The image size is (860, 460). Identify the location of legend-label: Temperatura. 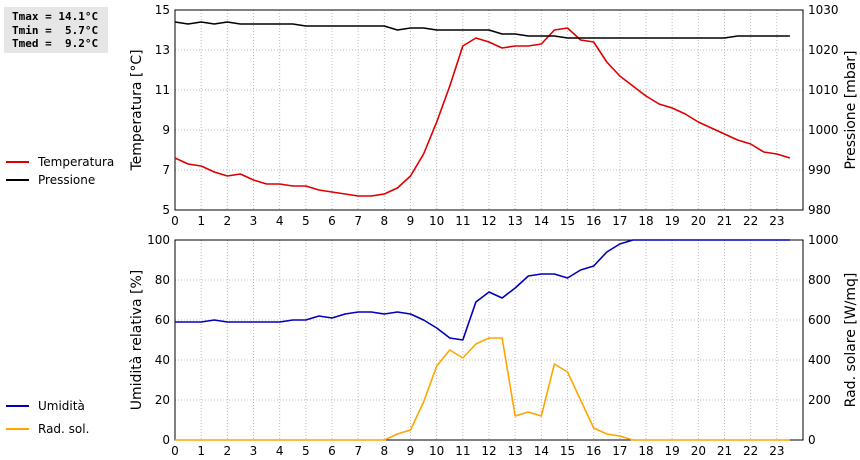
(75, 162).